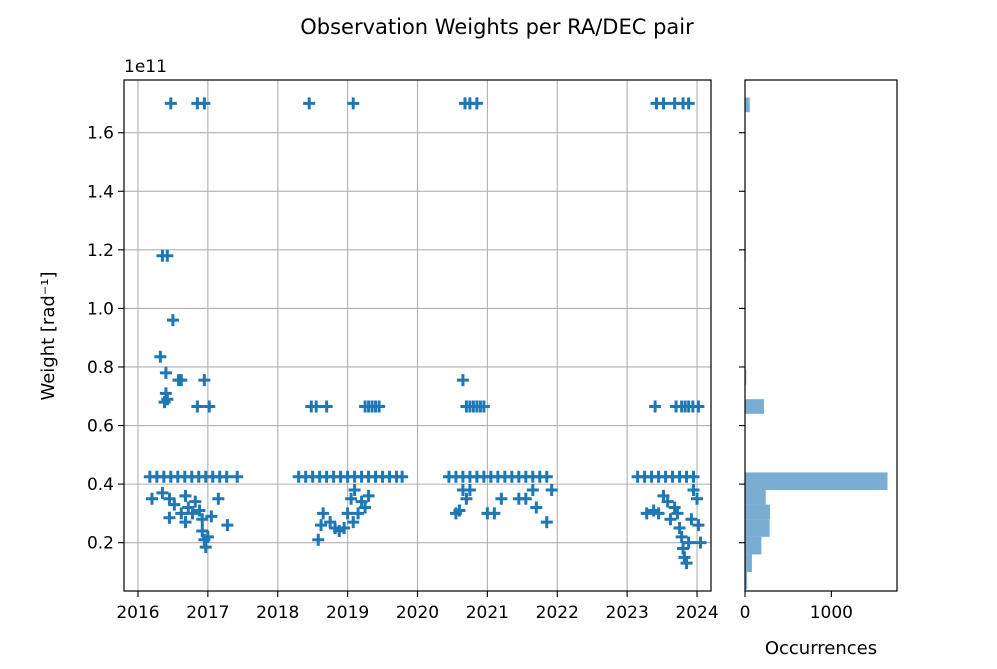  What do you see at coordinates (145, 67) in the screenshot?
I see `y-scale-offset-label: 1e11` at bounding box center [145, 67].